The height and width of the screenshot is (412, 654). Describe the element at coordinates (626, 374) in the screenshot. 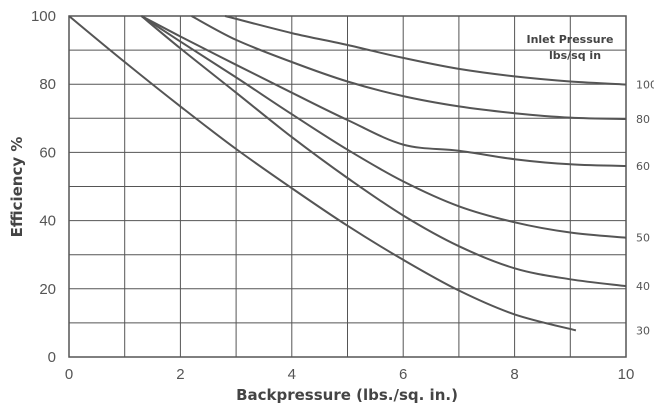

I see `x-tick-label: 10` at that location.